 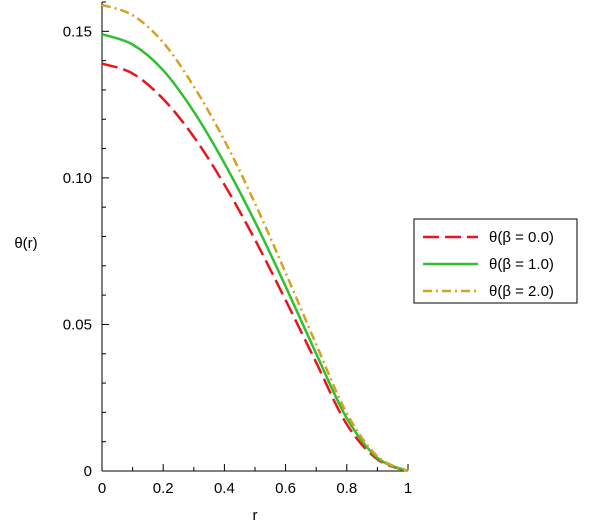 What do you see at coordinates (25, 243) in the screenshot?
I see `y-axis-label: θ(r)` at bounding box center [25, 243].